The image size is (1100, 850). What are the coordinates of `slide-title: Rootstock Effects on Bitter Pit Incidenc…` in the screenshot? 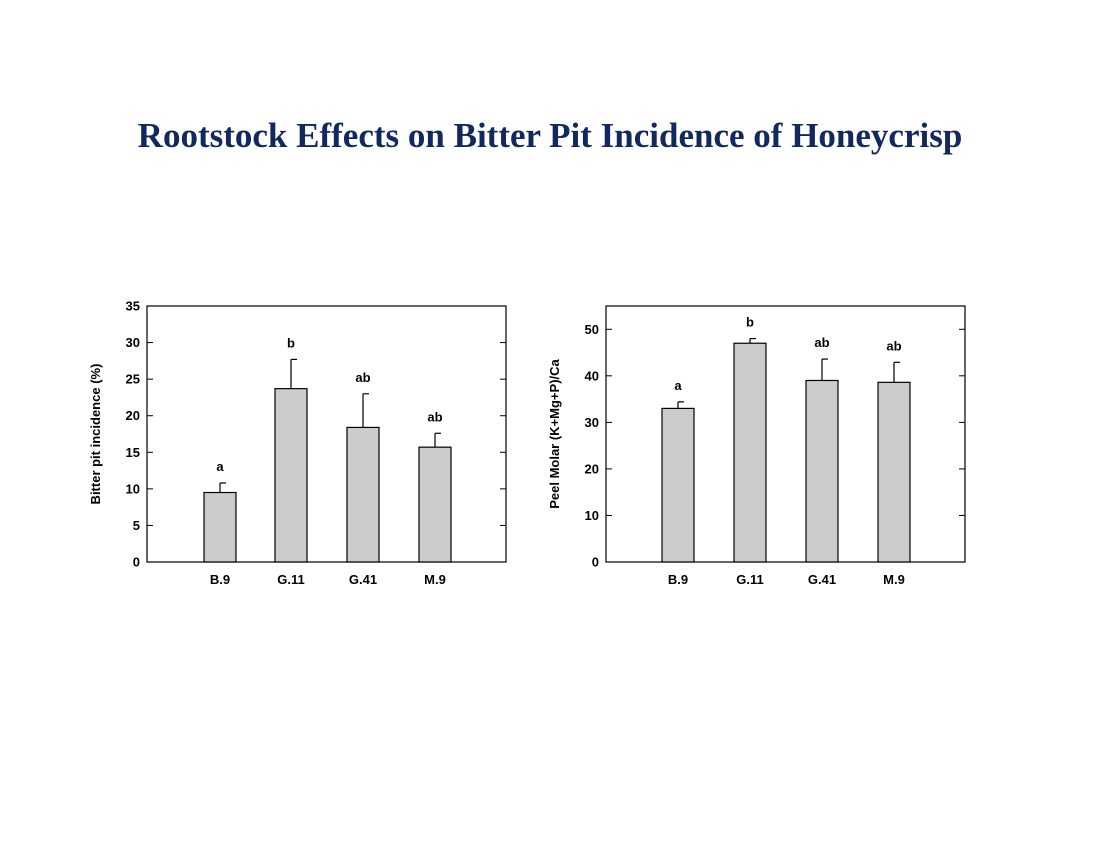 It's located at (550, 135).